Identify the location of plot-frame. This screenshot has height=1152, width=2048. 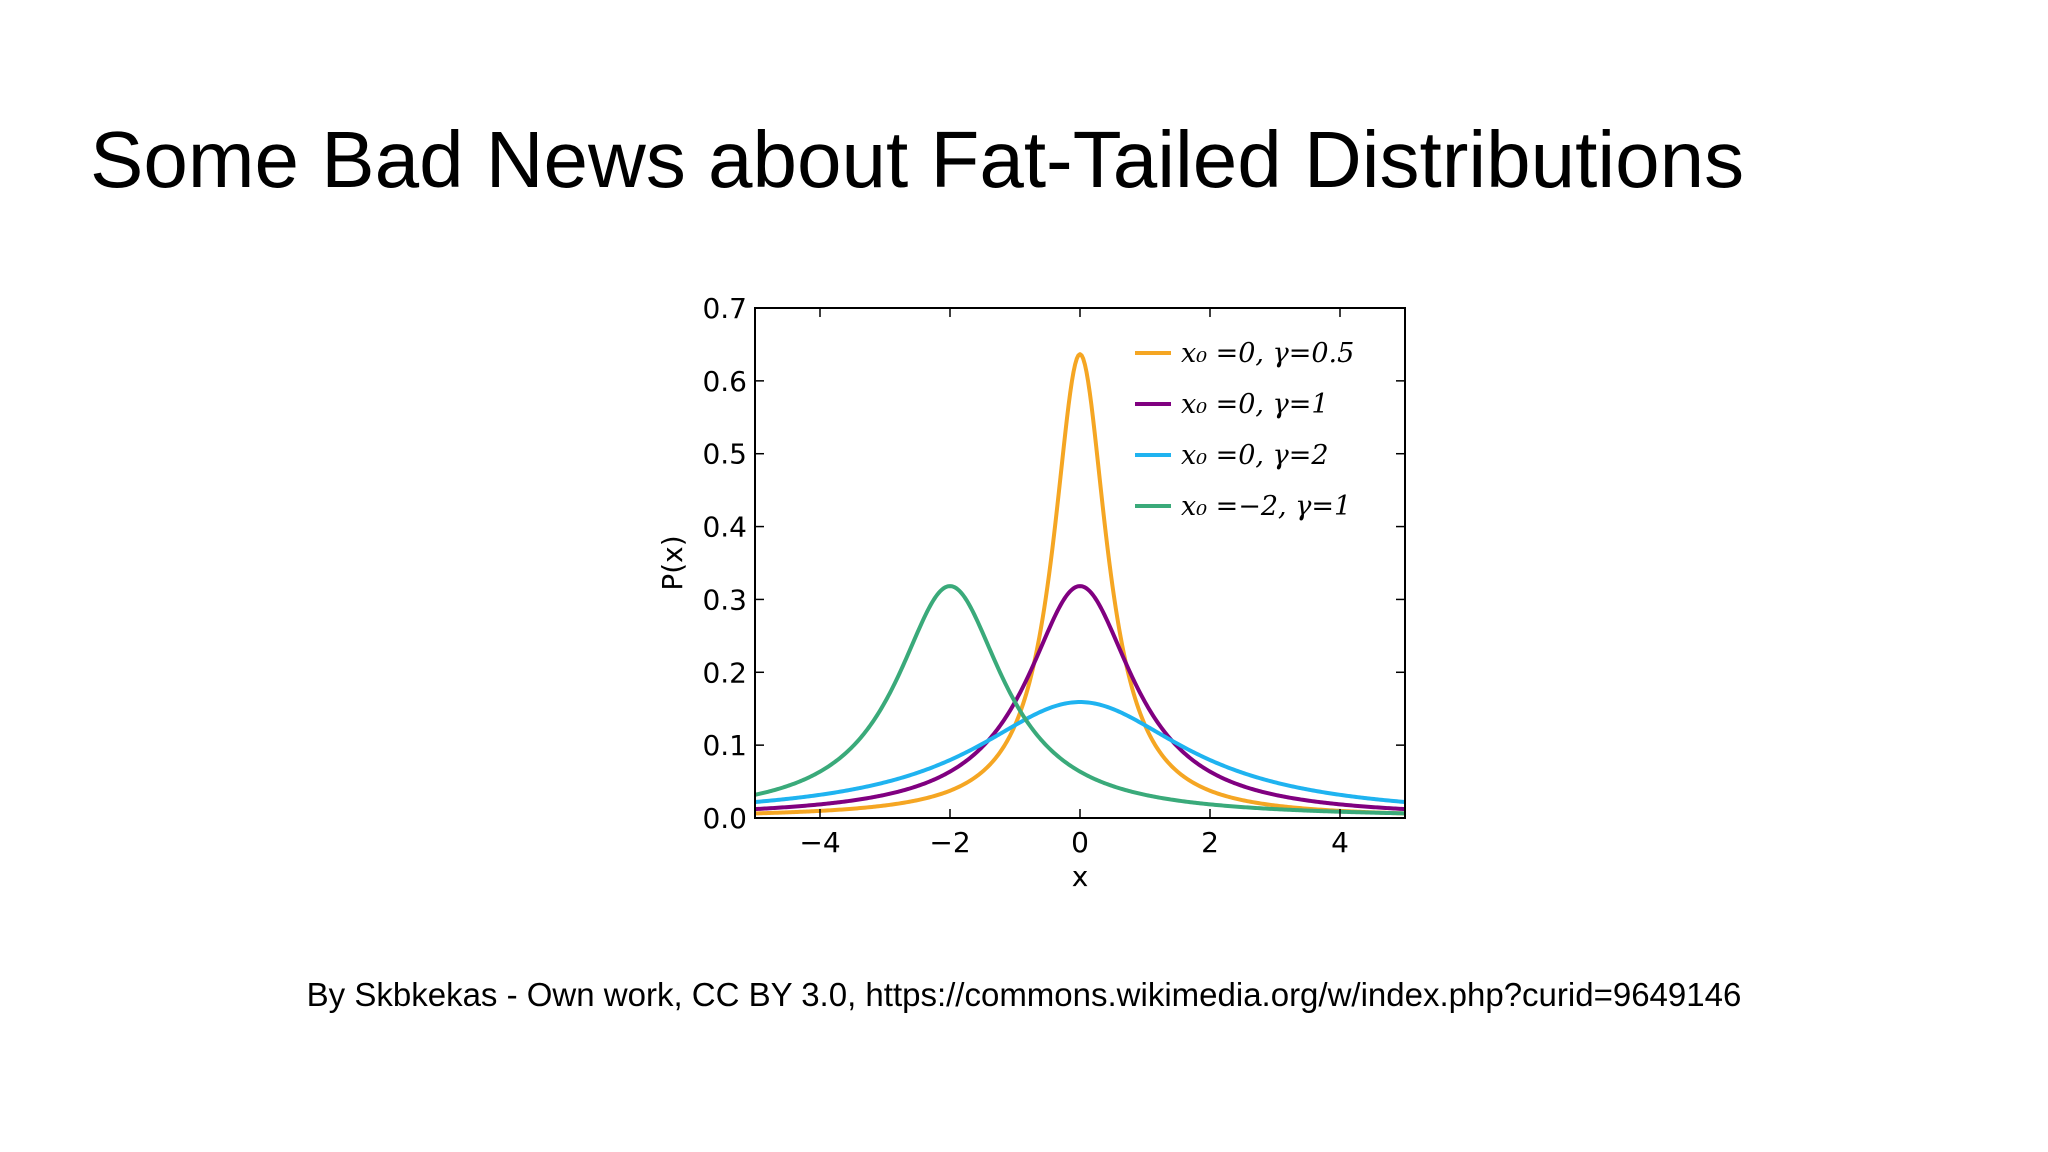
(1080, 563).